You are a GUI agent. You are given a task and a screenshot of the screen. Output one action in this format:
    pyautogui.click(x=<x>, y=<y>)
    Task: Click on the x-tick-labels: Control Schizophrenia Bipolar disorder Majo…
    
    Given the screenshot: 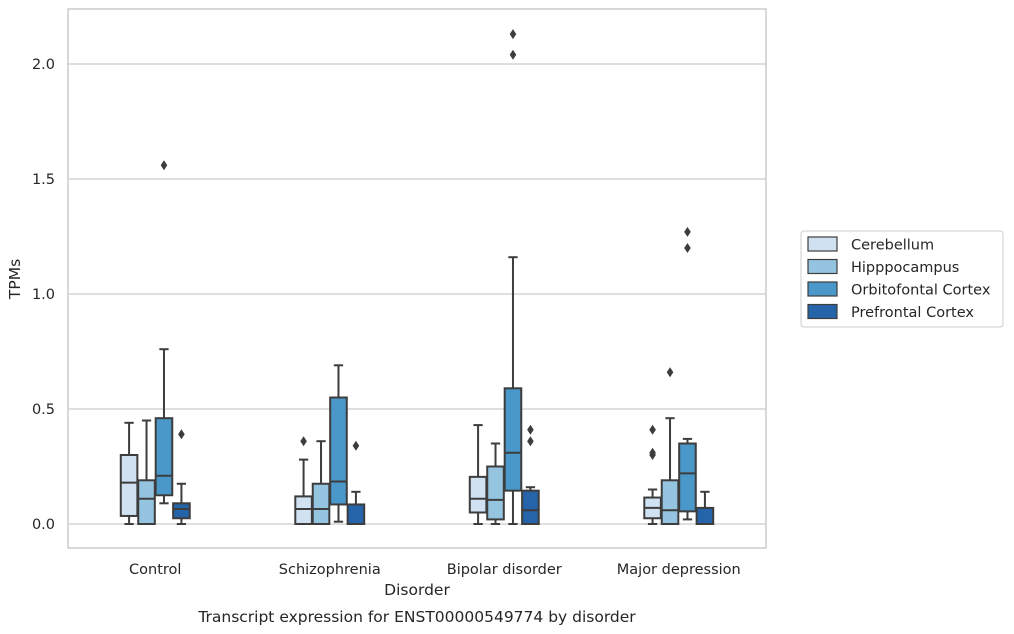 What is the action you would take?
    pyautogui.click(x=435, y=570)
    